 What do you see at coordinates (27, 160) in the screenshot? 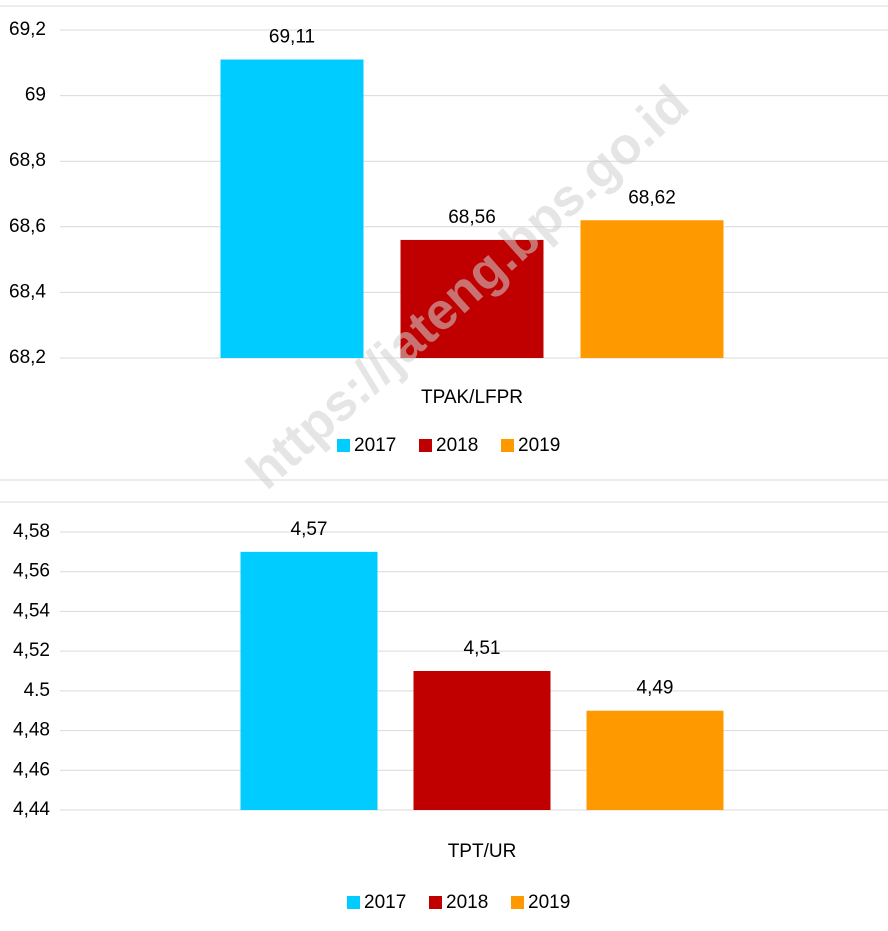
I see `y-tick-label: 68,8` at bounding box center [27, 160].